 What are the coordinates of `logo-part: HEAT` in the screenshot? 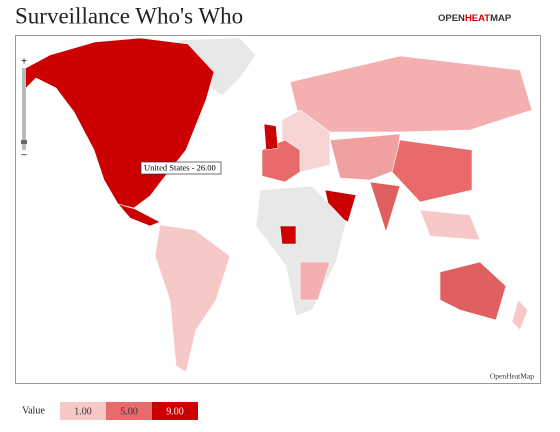 It's located at (477, 18).